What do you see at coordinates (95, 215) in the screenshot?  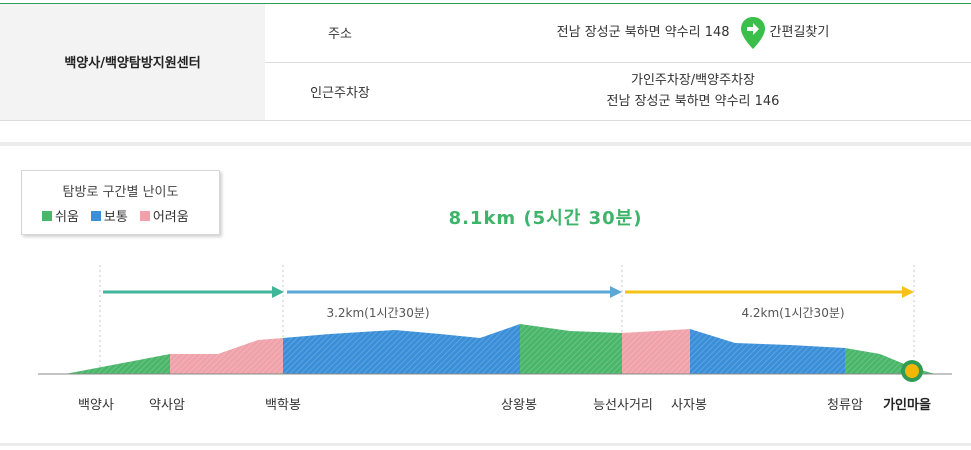 I see `legend-swatch-normal` at bounding box center [95, 215].